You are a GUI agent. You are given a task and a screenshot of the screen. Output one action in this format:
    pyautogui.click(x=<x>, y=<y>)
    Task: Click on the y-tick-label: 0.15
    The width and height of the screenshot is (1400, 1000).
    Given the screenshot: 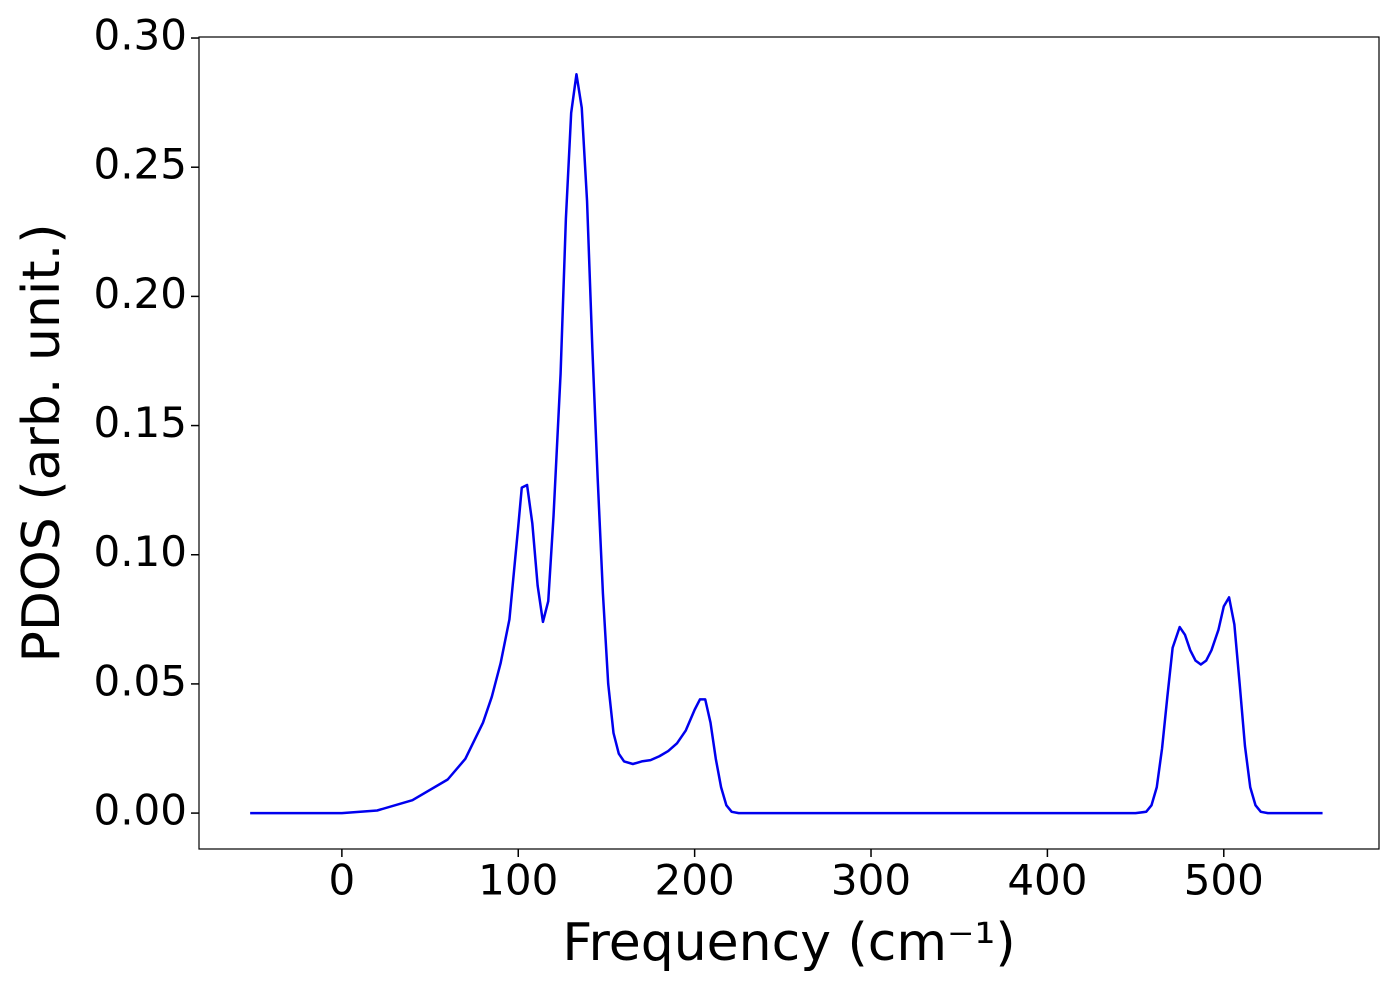 What is the action you would take?
    pyautogui.click(x=140, y=422)
    